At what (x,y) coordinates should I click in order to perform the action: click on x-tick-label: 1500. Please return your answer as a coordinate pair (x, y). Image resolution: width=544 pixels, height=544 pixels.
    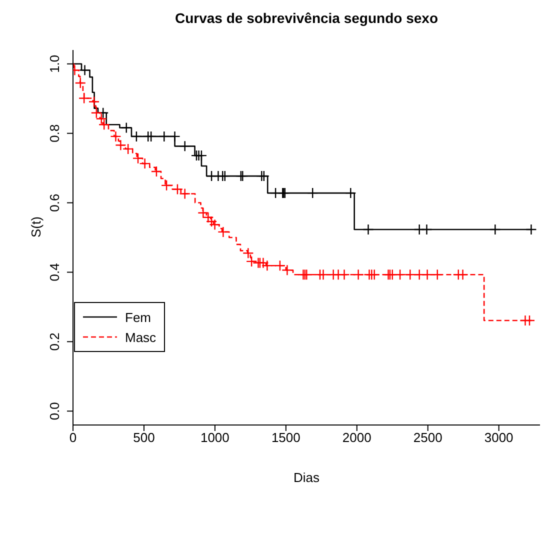
    Looking at the image, I should click on (285, 438).